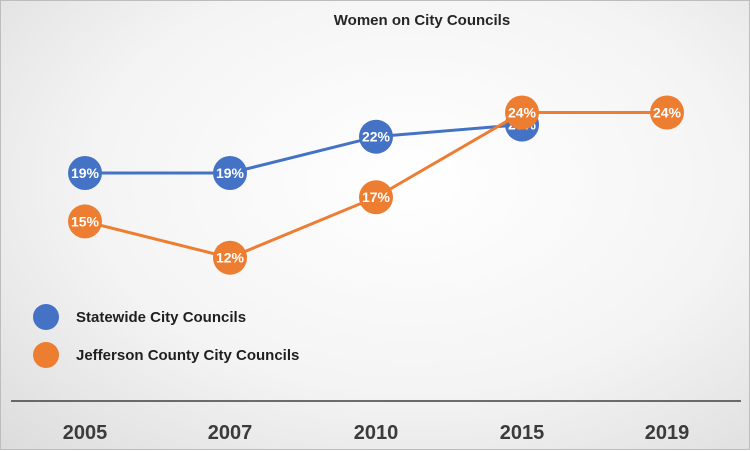 Image resolution: width=750 pixels, height=451 pixels. I want to click on data-label: 15%, so click(85, 221).